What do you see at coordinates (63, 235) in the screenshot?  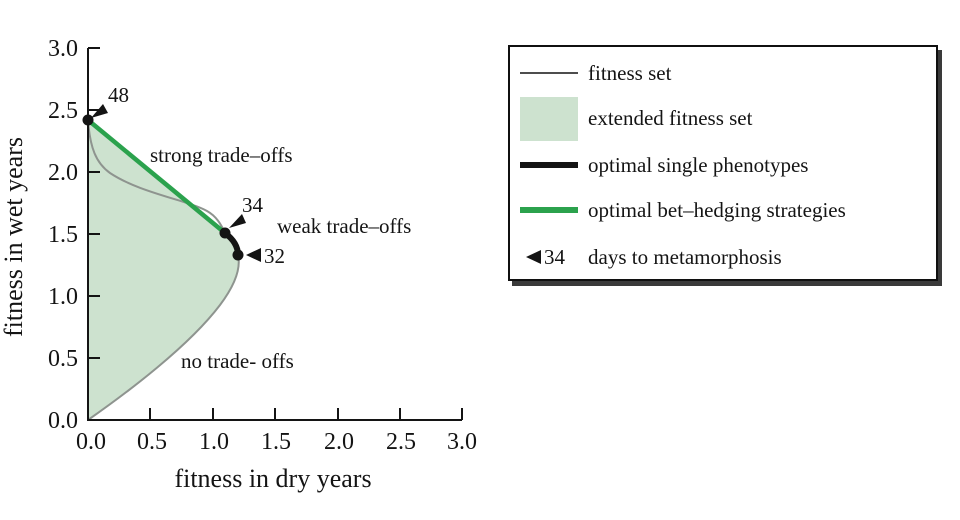 I see `y-tick-label: 1.5` at bounding box center [63, 235].